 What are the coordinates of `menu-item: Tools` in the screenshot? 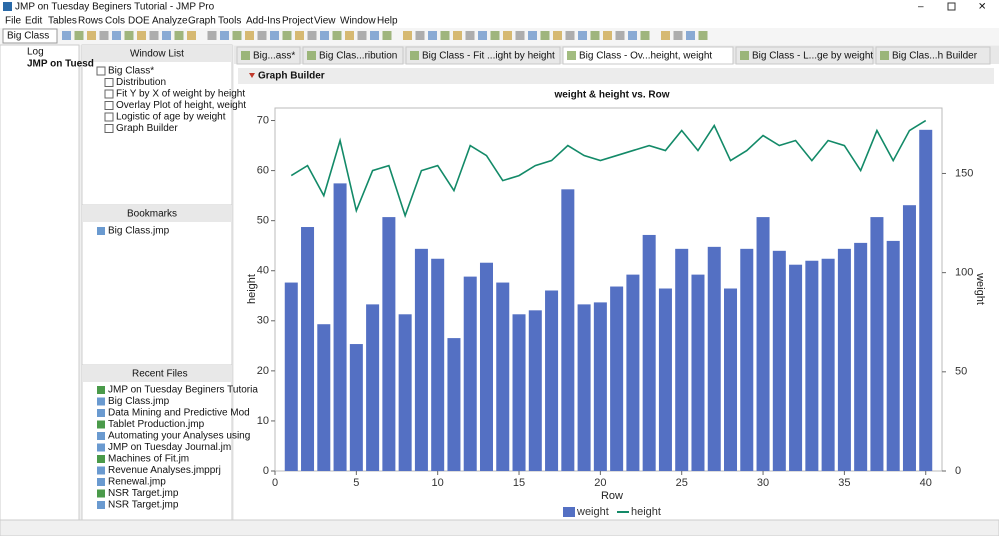 It's located at (229, 21).